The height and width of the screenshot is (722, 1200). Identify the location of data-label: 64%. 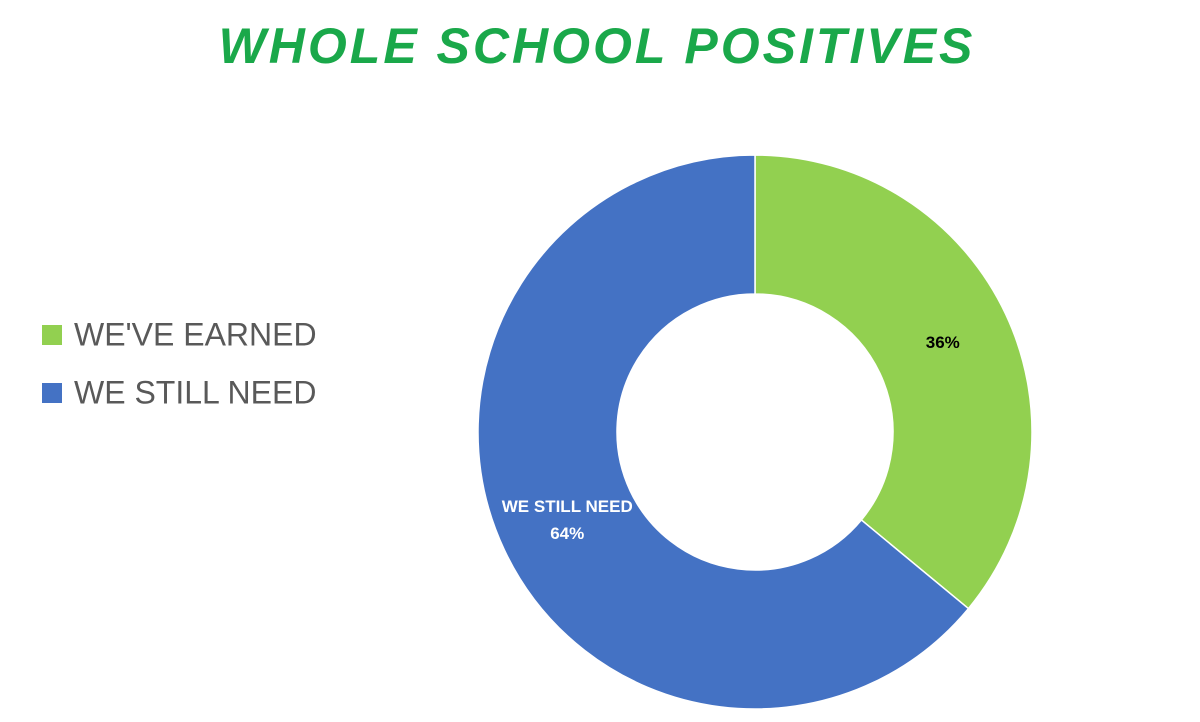
(567, 533).